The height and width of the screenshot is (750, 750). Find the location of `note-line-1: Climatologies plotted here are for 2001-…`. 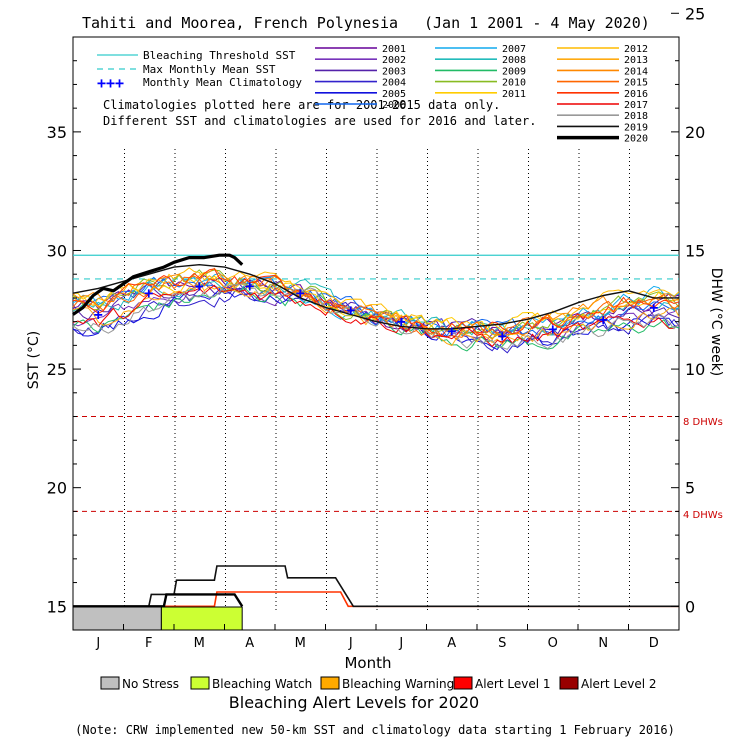

note-line-1: Climatologies plotted here are for 2001-… is located at coordinates (301, 105).